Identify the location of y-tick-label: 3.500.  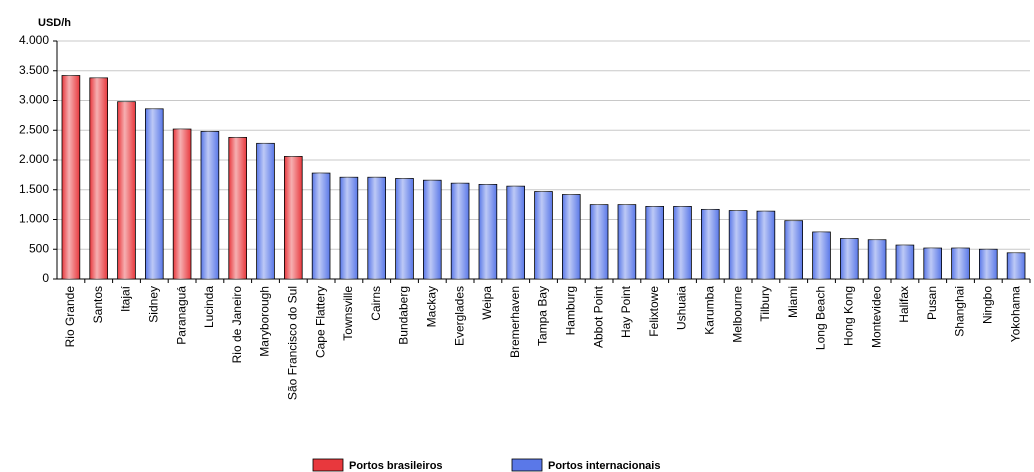
(34, 70).